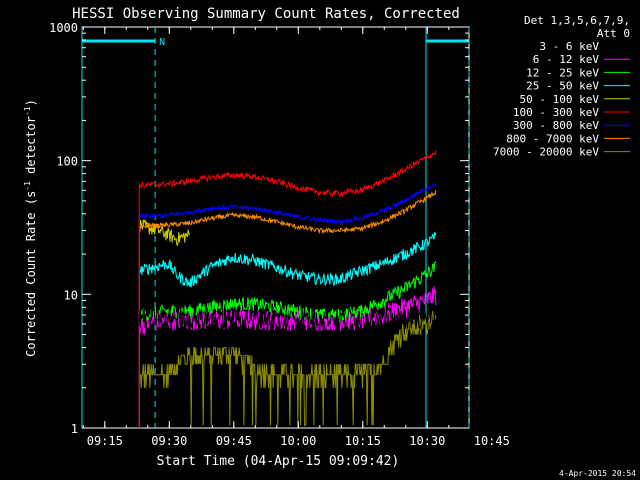 This screenshot has height=480, width=640. I want to click on y-axis-label: Corrected Count Rate (s-1 detector-1), so click(30, 228).